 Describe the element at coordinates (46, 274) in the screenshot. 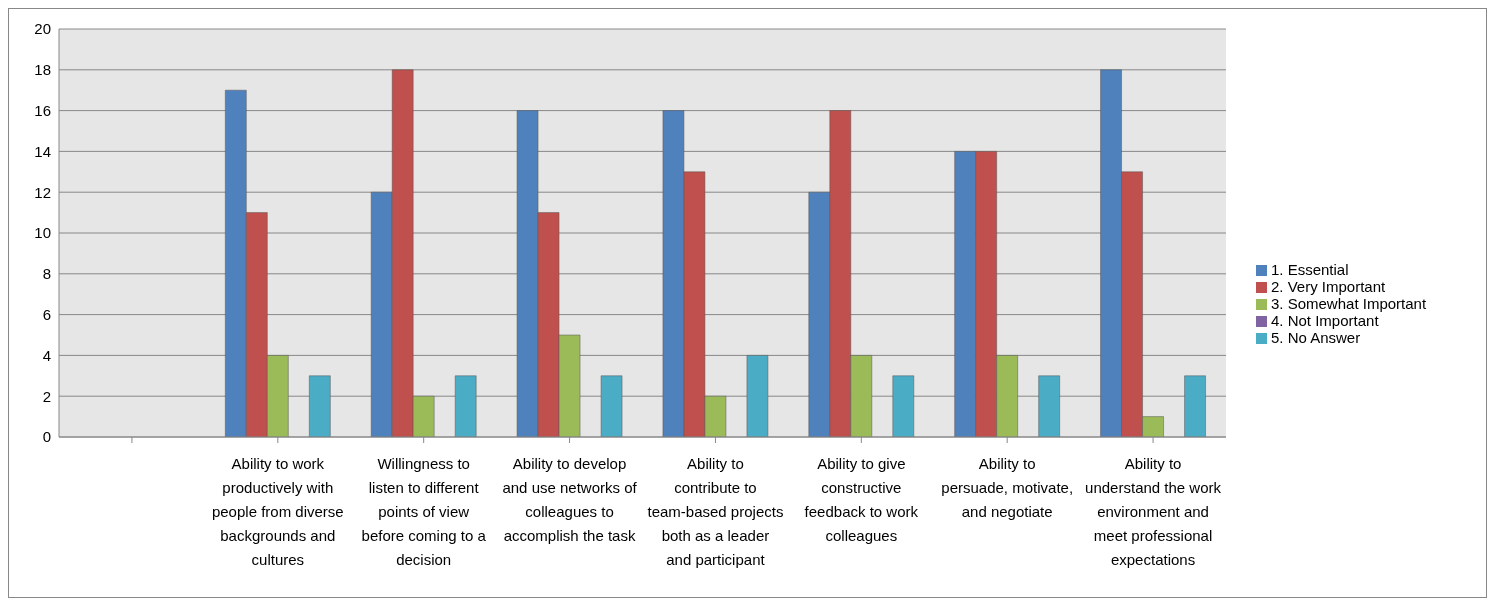

I see `y-tick-label: 8` at that location.